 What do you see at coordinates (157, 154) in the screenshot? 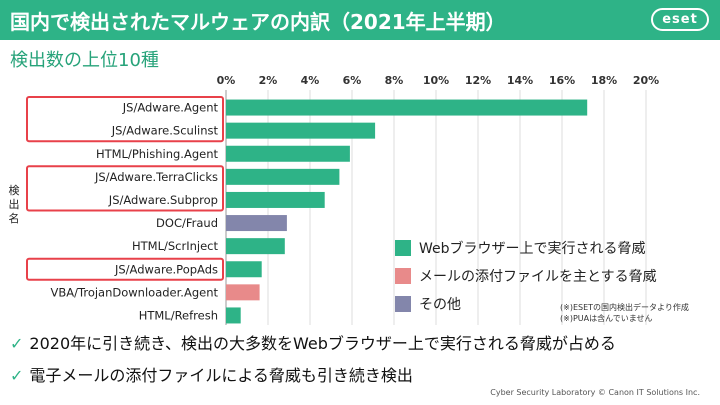
I see `category-label: HTML/Phishing.Agent` at bounding box center [157, 154].